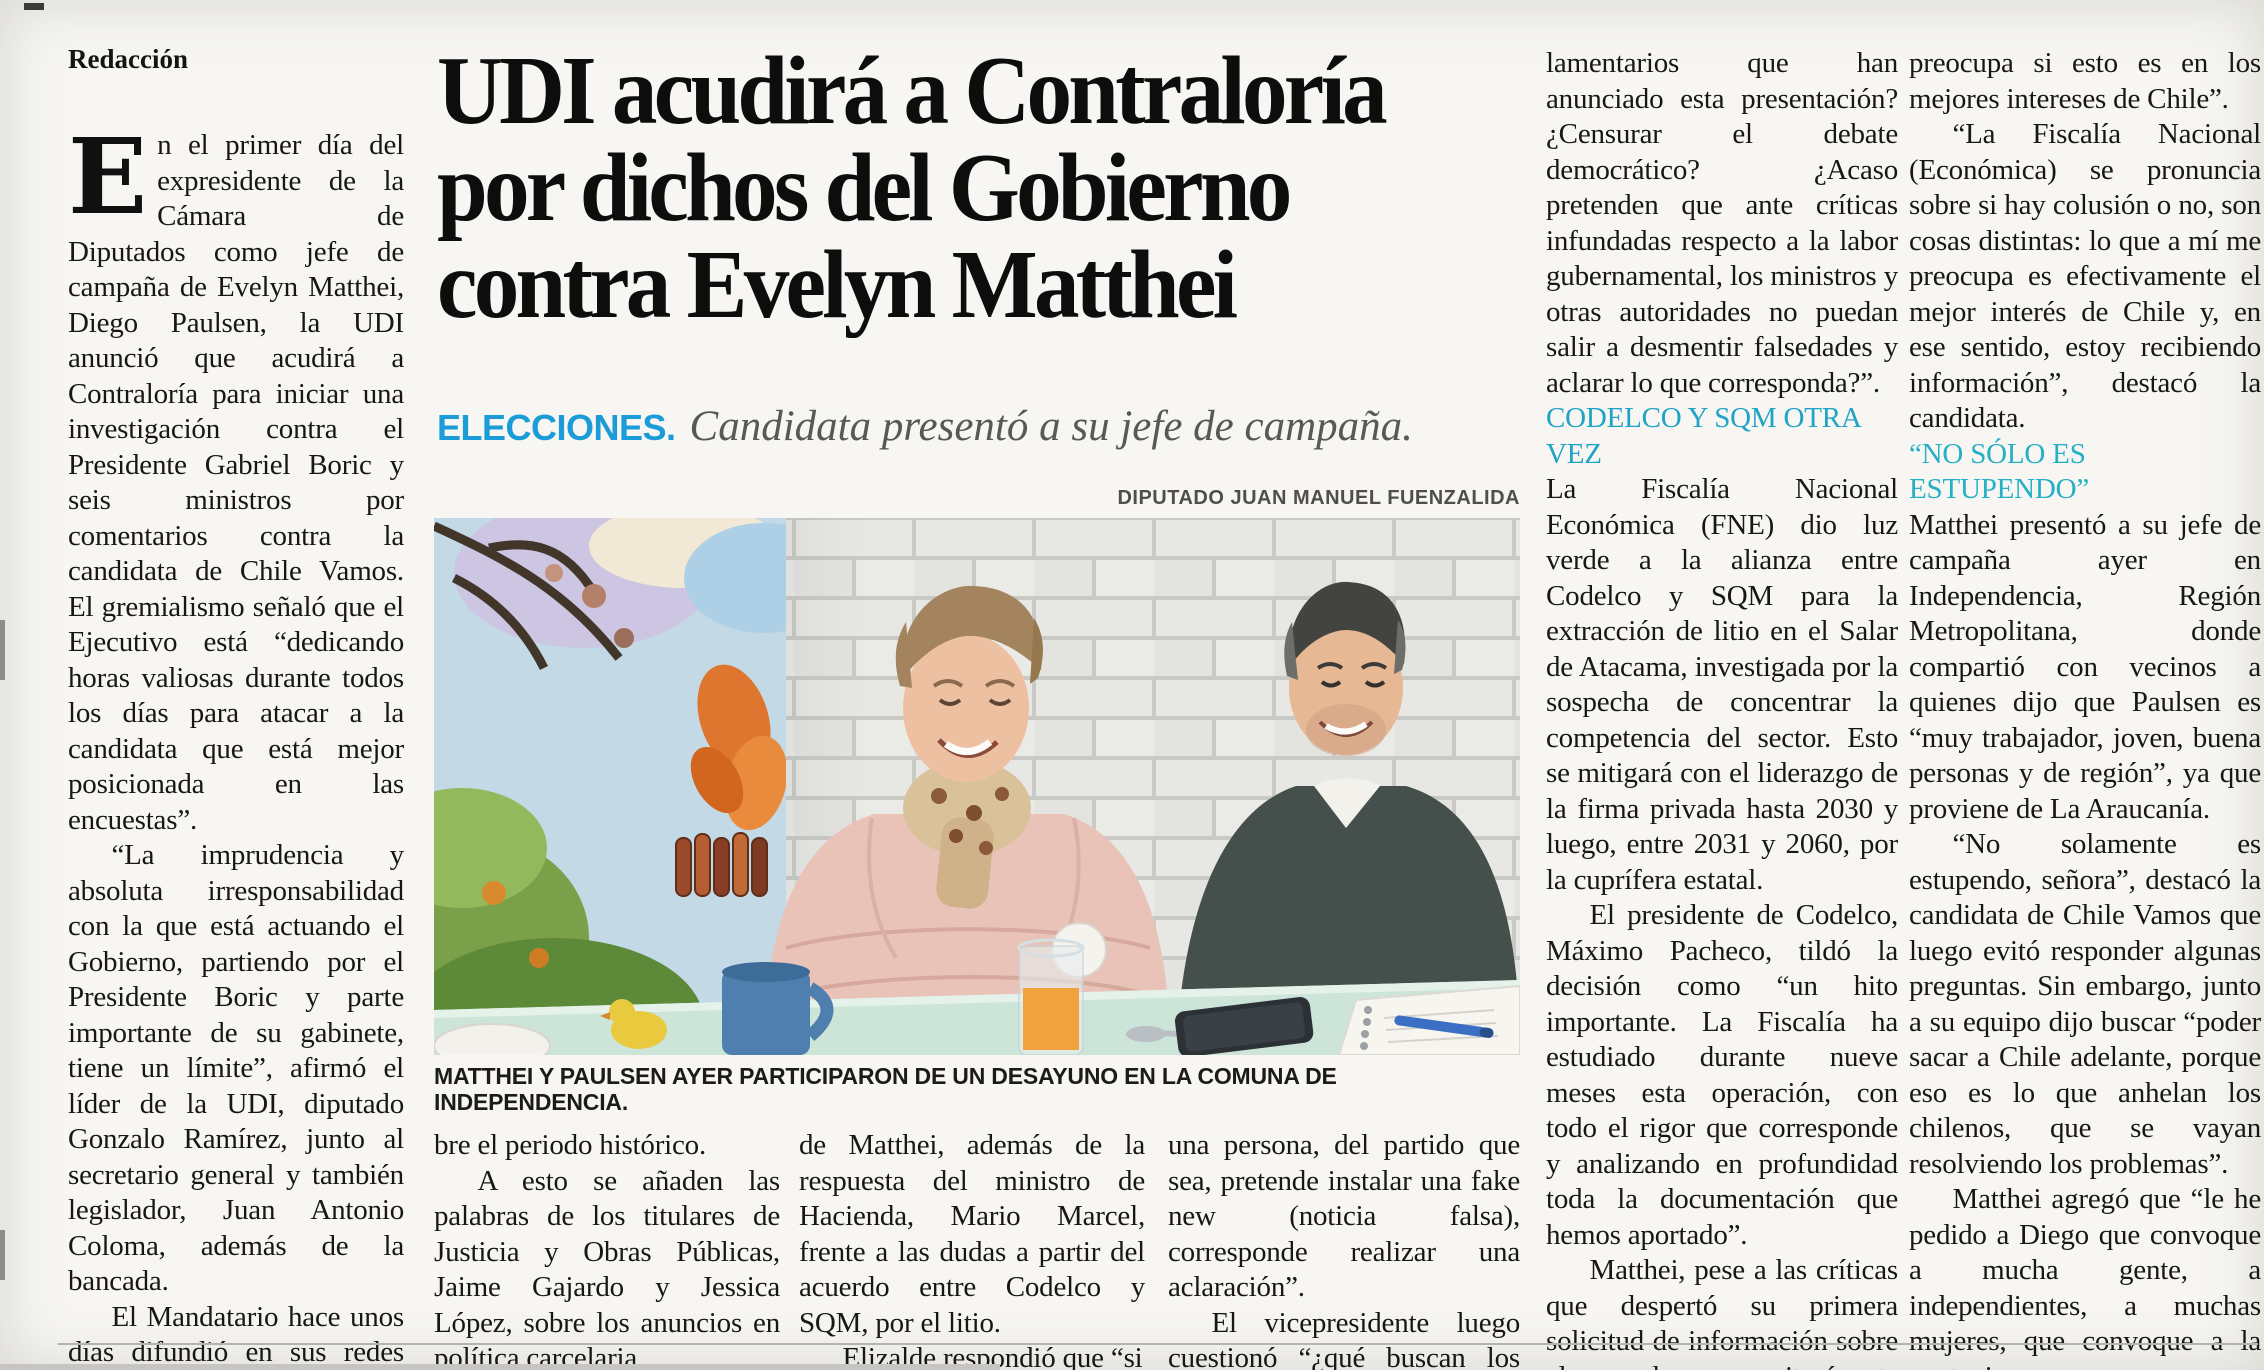  I want to click on headline-line-1: UDI acudirá a Contraloría, so click(912, 90).